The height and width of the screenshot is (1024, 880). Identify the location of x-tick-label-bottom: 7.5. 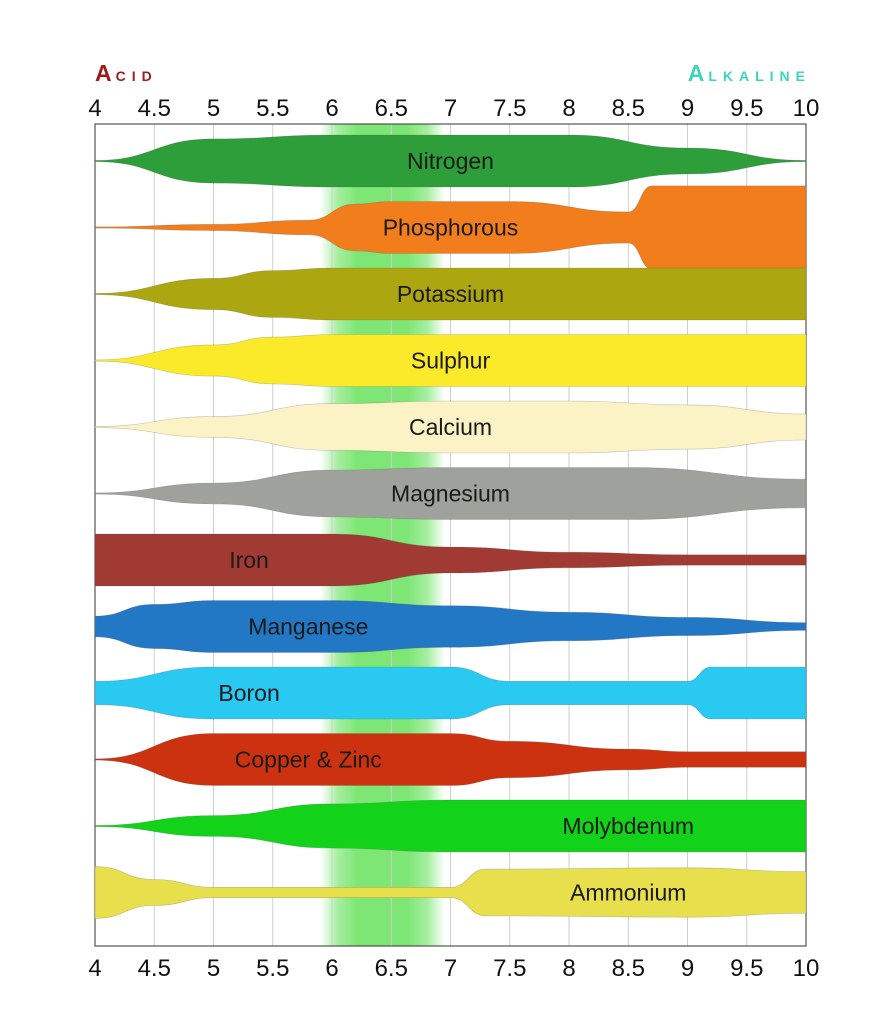
(509, 968).